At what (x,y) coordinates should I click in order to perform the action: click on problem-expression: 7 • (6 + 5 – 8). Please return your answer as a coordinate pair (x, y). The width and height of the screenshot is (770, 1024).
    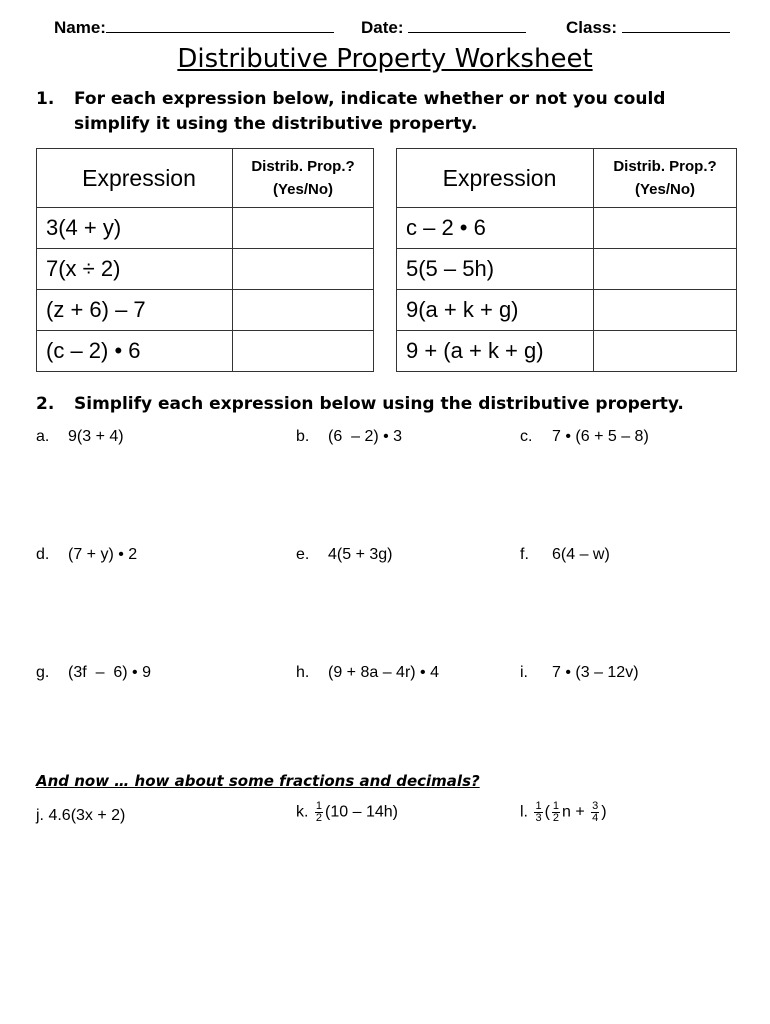
    Looking at the image, I should click on (600, 436).